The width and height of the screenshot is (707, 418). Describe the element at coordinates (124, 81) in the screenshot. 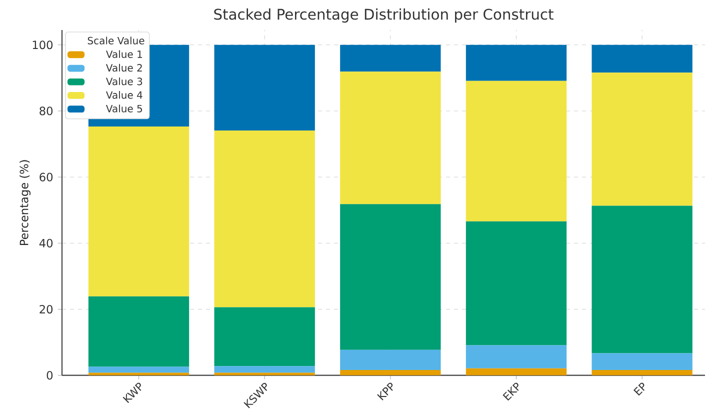

I see `legend-label: Value 3` at that location.